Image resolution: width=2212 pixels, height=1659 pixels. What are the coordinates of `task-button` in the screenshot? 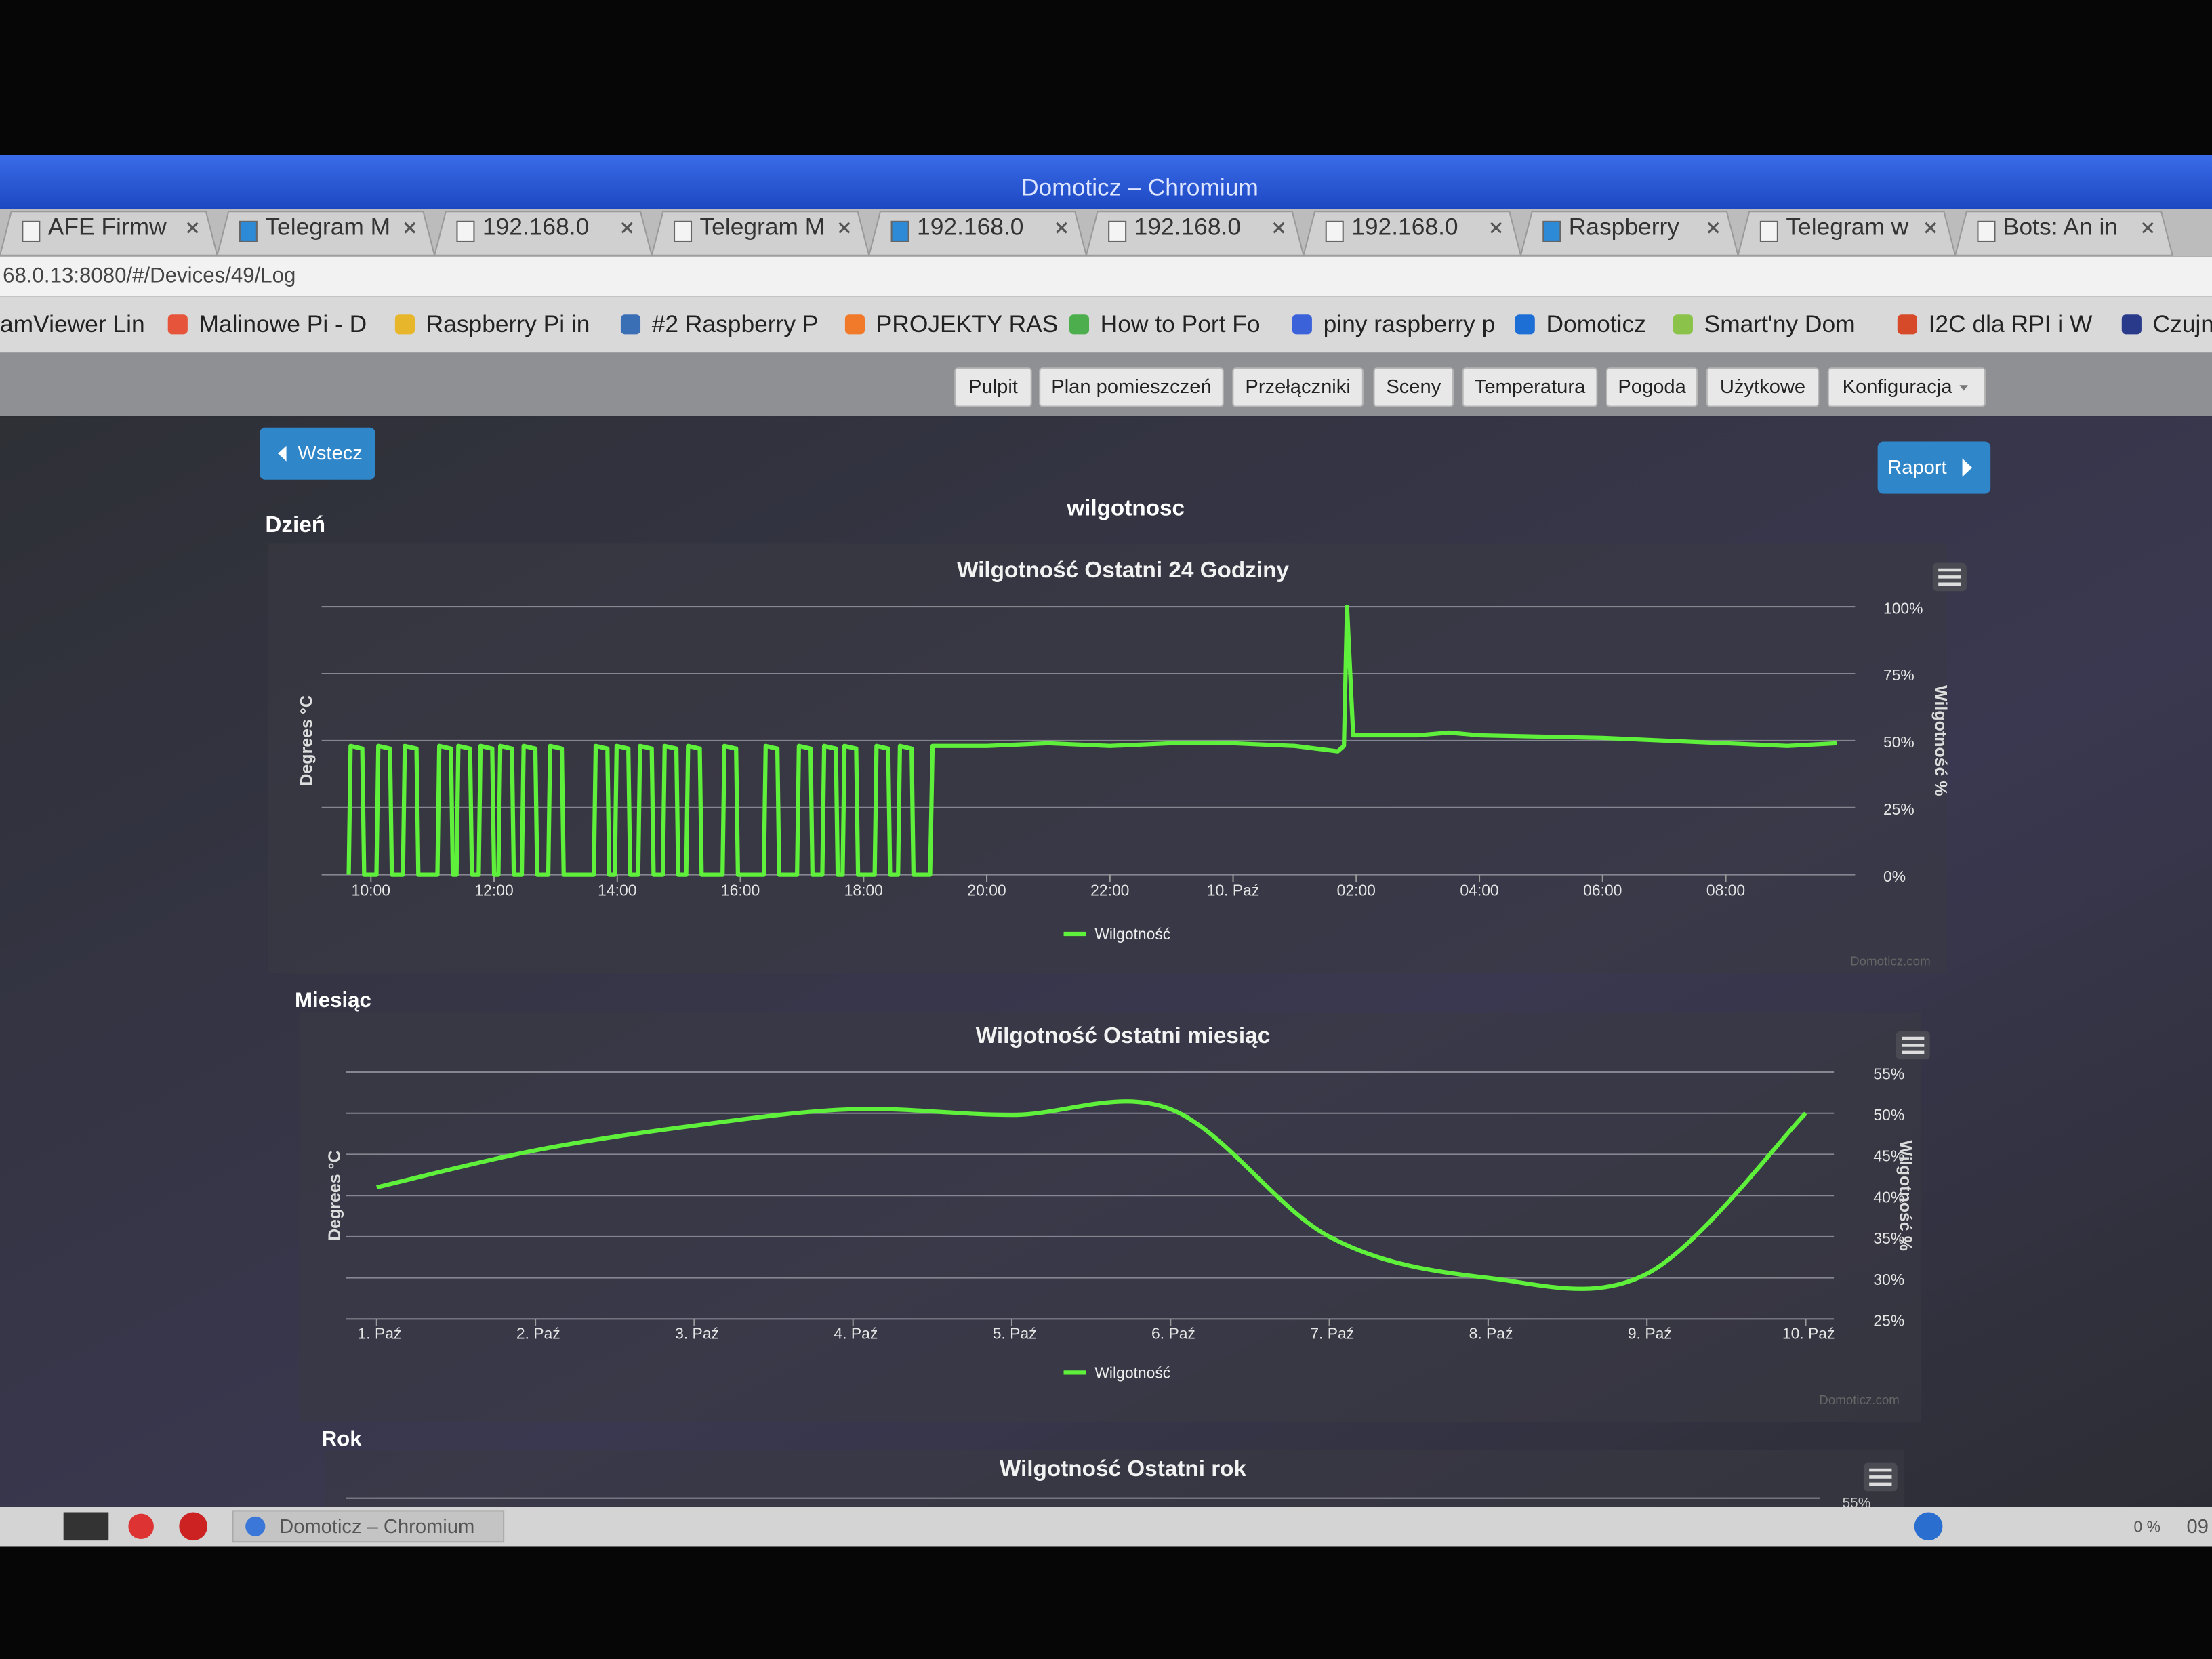 It's located at (368, 1526).